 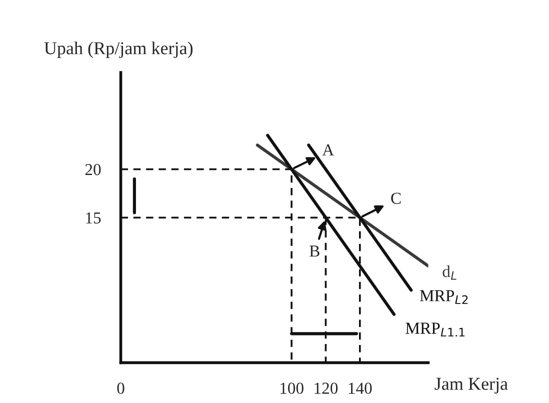 What do you see at coordinates (328, 150) in the screenshot?
I see `annotation: A` at bounding box center [328, 150].